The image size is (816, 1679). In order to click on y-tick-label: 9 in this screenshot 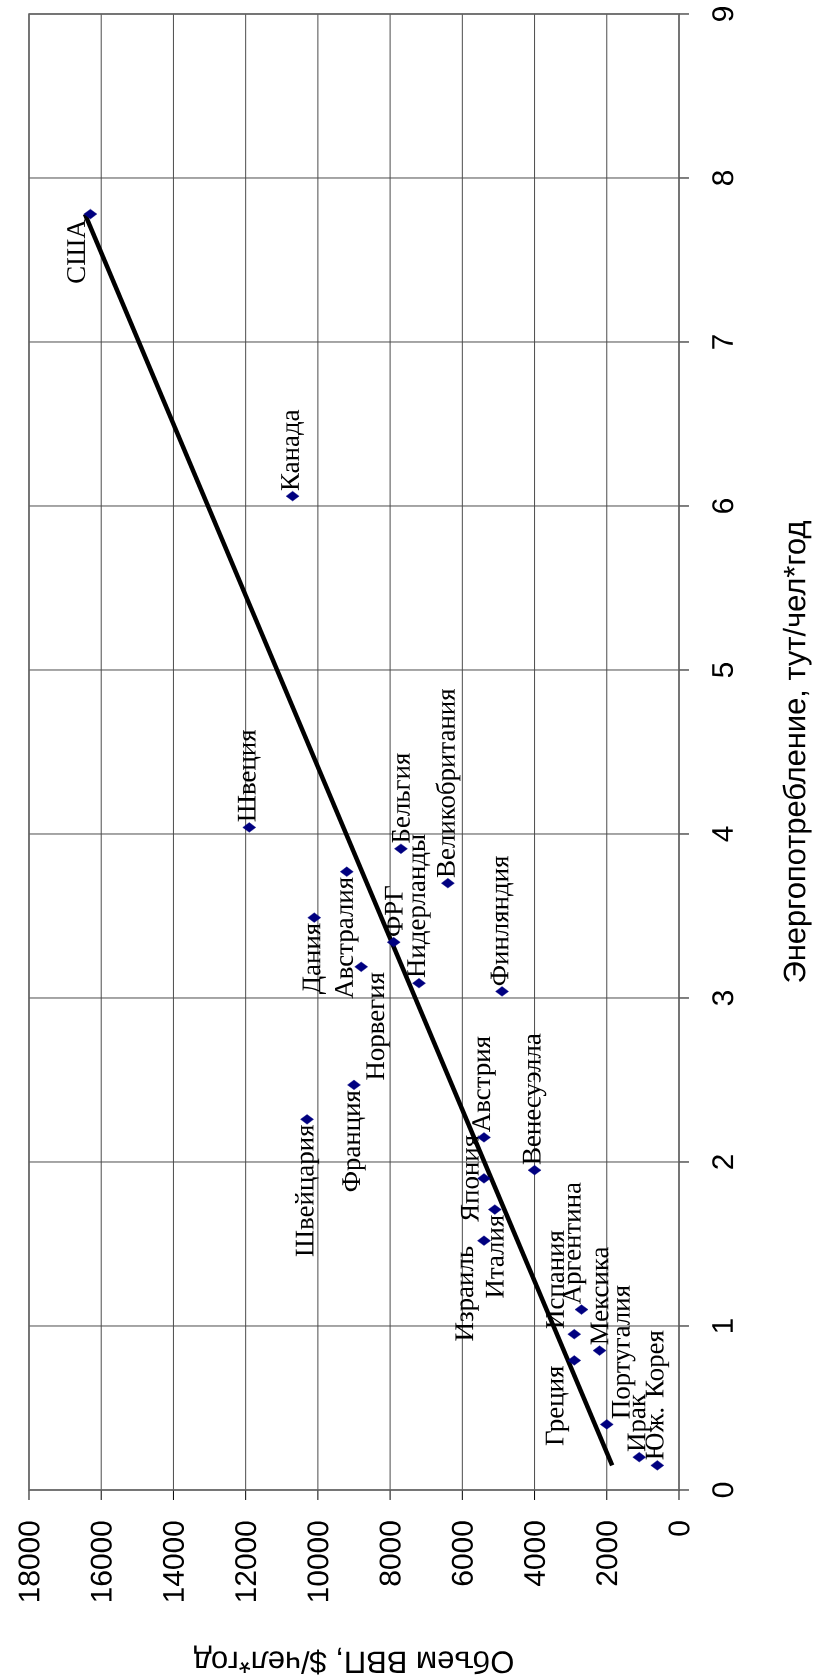, I will do `click(723, 14)`.